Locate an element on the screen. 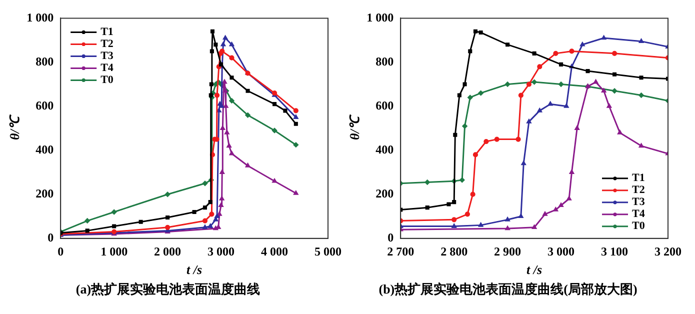 This screenshot has width=695, height=314. x-tick-label: 5 000 is located at coordinates (328, 251).